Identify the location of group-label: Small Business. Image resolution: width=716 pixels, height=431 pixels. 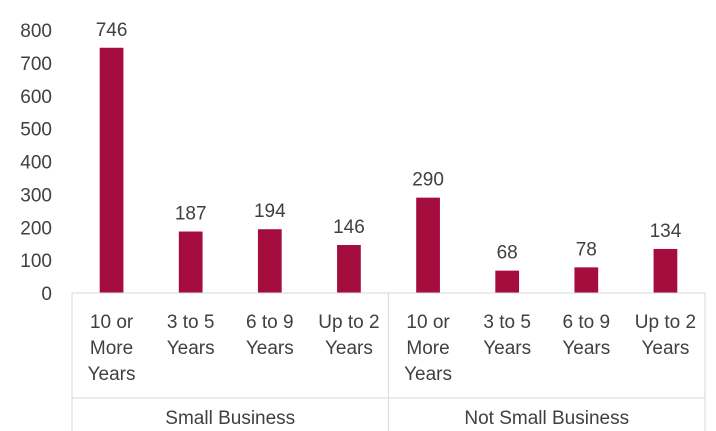
(230, 418).